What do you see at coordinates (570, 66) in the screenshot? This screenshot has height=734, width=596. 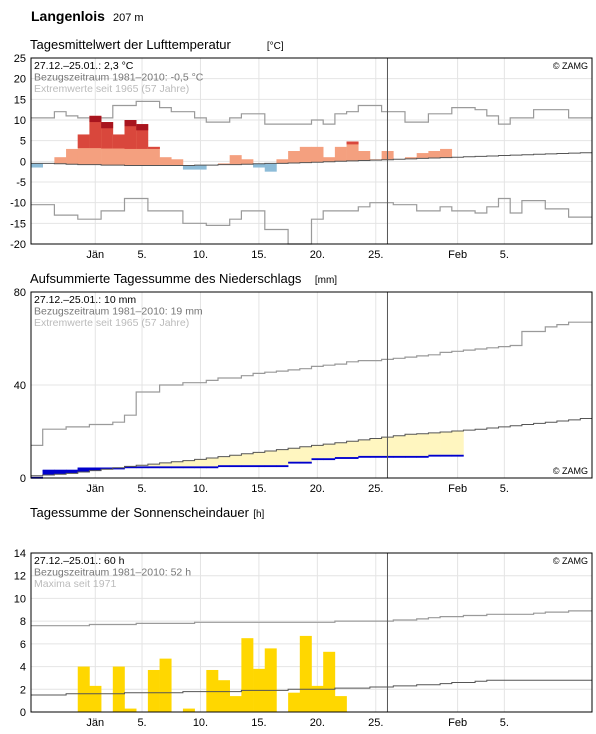 I see `temp-copyright: © ZAMG` at bounding box center [570, 66].